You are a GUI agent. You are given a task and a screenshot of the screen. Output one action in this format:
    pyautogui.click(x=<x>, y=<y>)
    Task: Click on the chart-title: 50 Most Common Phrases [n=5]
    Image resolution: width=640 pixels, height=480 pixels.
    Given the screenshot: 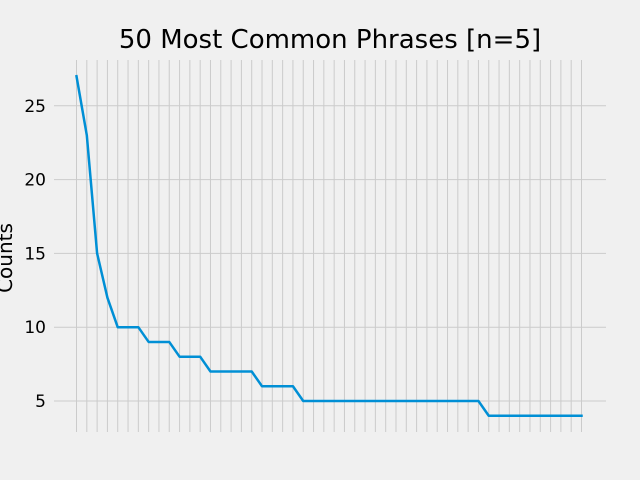 What is the action you would take?
    pyautogui.click(x=330, y=40)
    